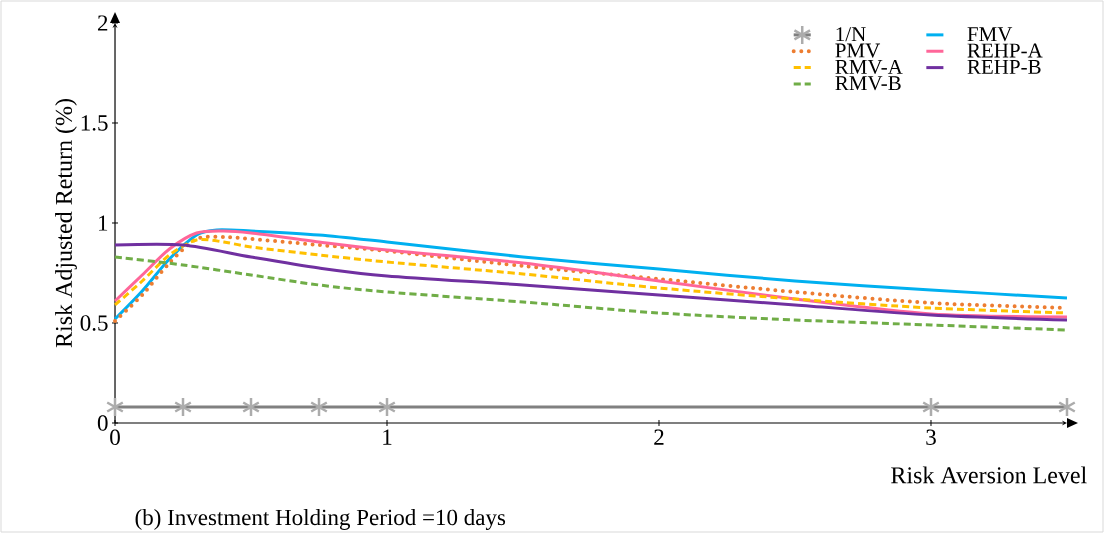 Image resolution: width=1104 pixels, height=533 pixels. What do you see at coordinates (102, 23) in the screenshot?
I see `y-tick-label: 2` at bounding box center [102, 23].